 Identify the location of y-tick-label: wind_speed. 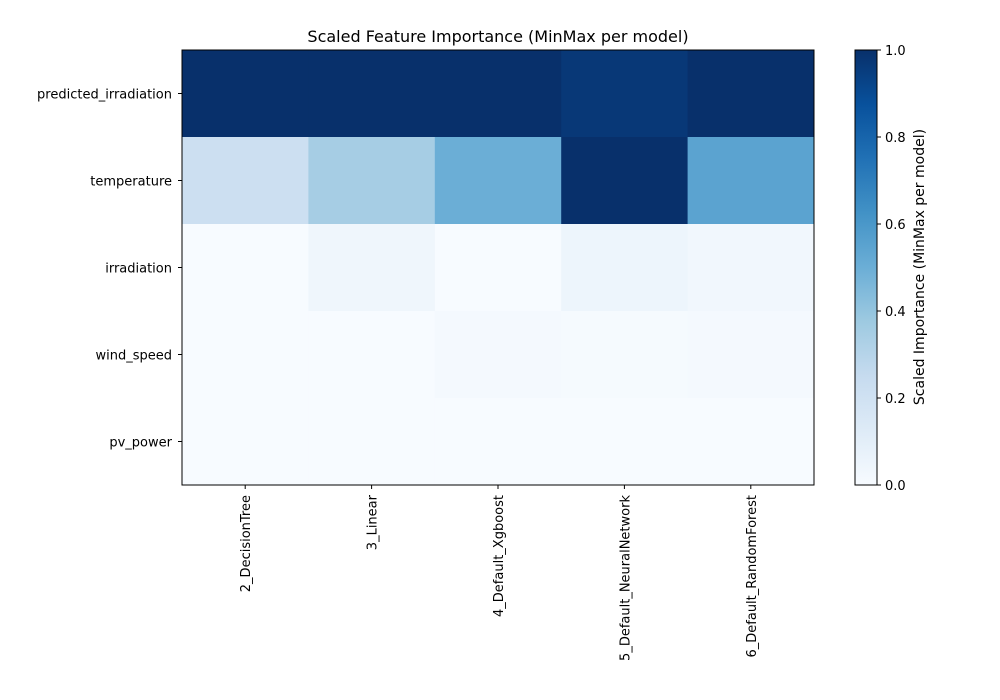
(133, 356).